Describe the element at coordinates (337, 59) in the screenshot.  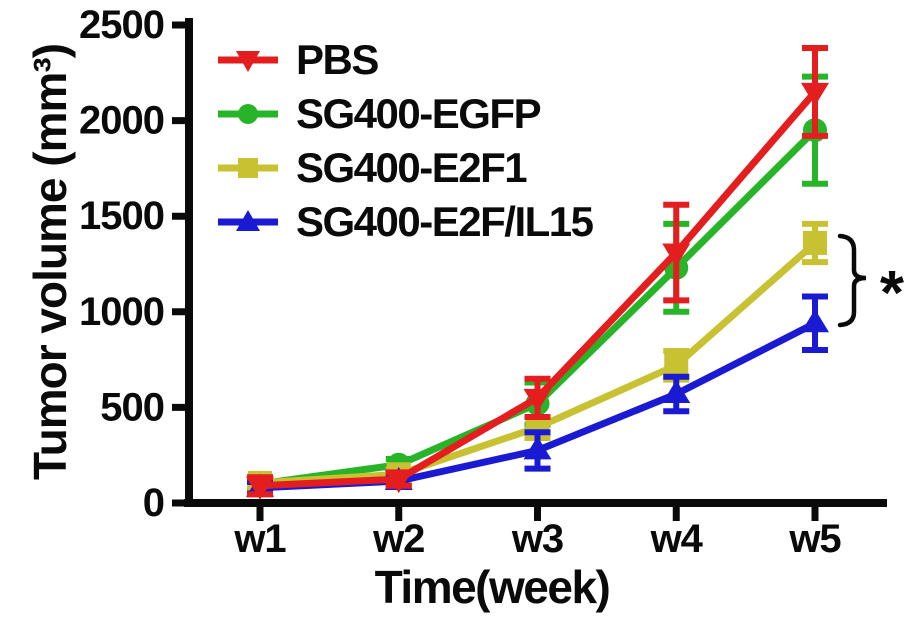
I see `legend-label: PBS` at that location.